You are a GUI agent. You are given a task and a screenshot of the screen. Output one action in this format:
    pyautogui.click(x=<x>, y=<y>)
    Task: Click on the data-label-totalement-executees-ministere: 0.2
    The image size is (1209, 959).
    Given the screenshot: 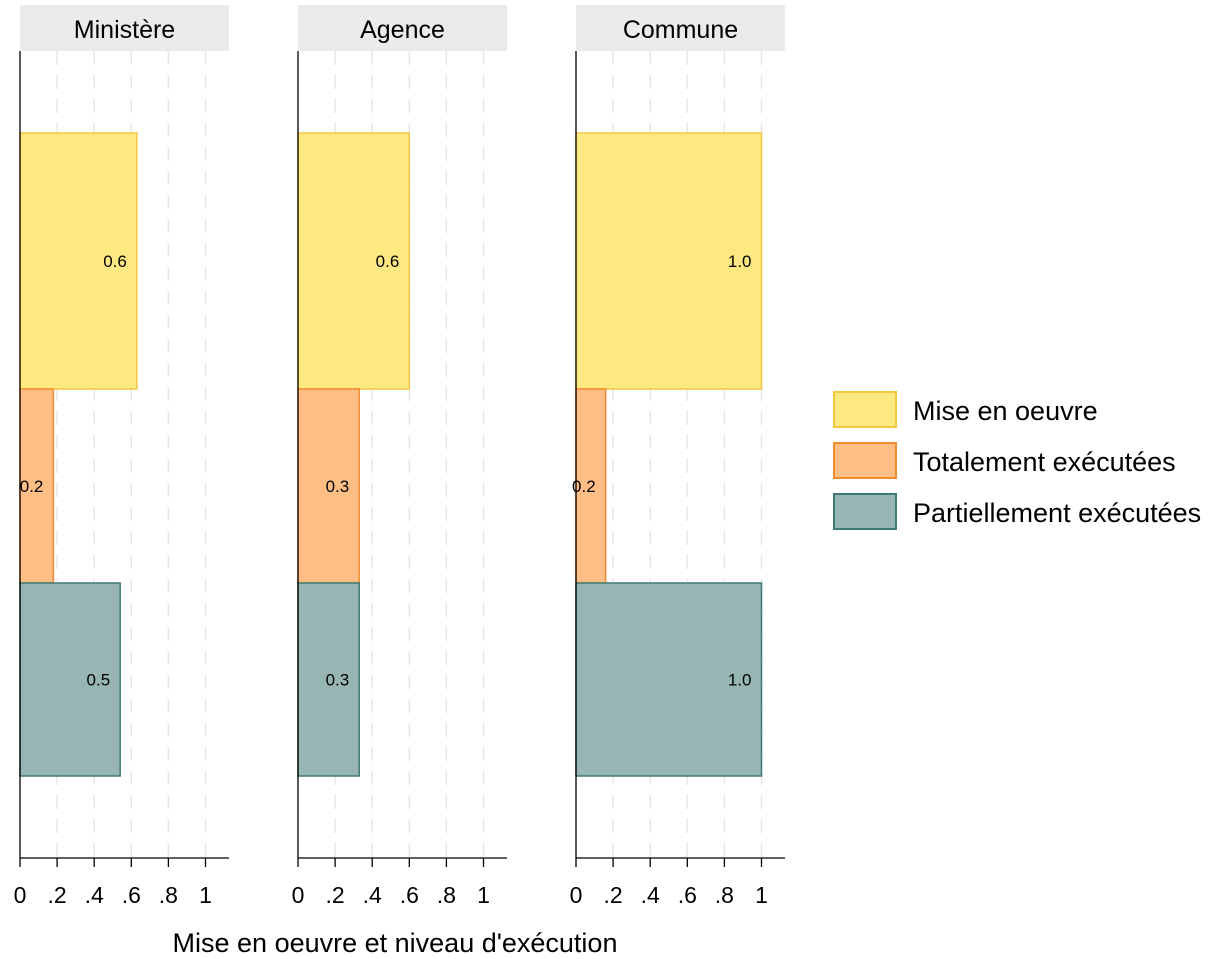 What is the action you would take?
    pyautogui.click(x=32, y=486)
    